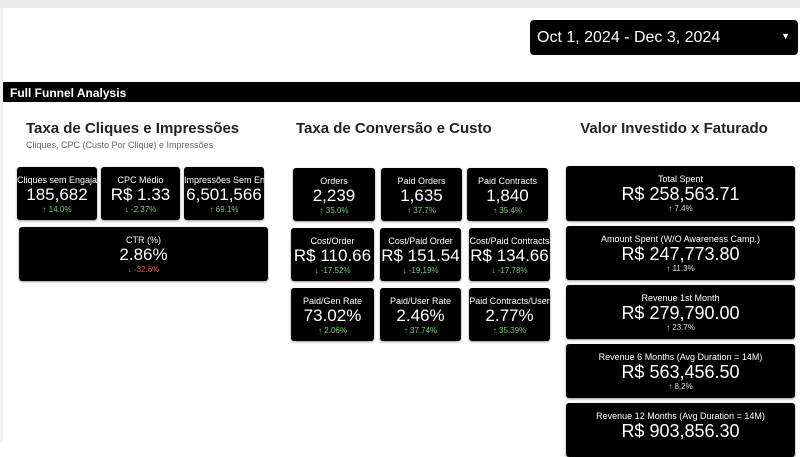 This screenshot has width=800, height=457. I want to click on kpi-label: Cliques sem Engajamento, so click(57, 180).